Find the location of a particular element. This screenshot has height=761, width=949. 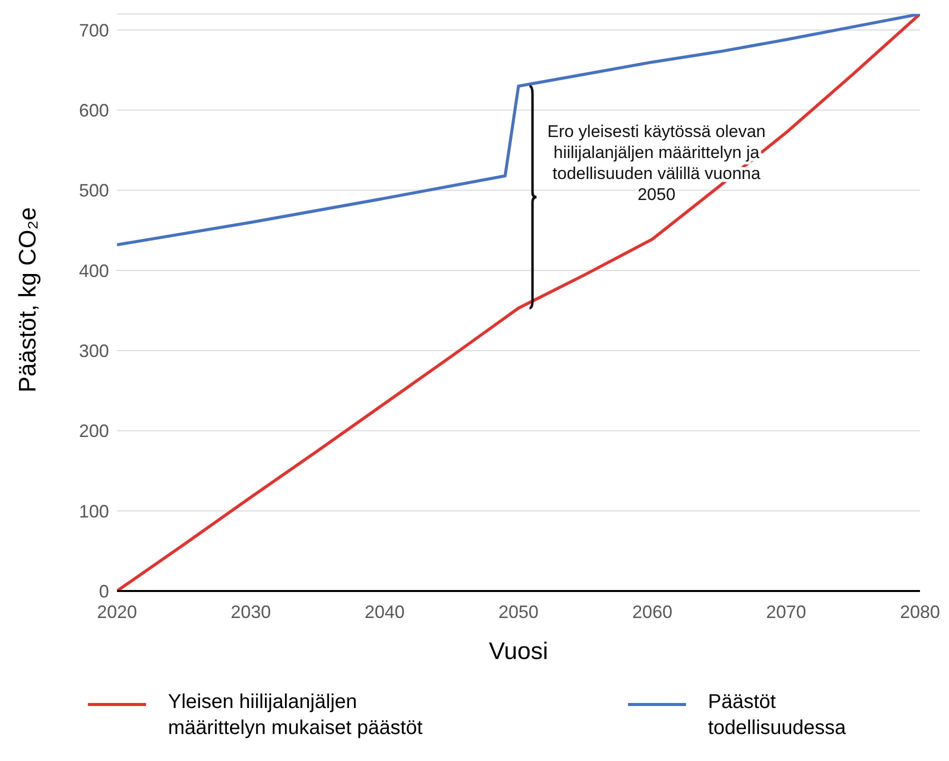

legend-label: Päästöt todellisuudessa is located at coordinates (777, 715).